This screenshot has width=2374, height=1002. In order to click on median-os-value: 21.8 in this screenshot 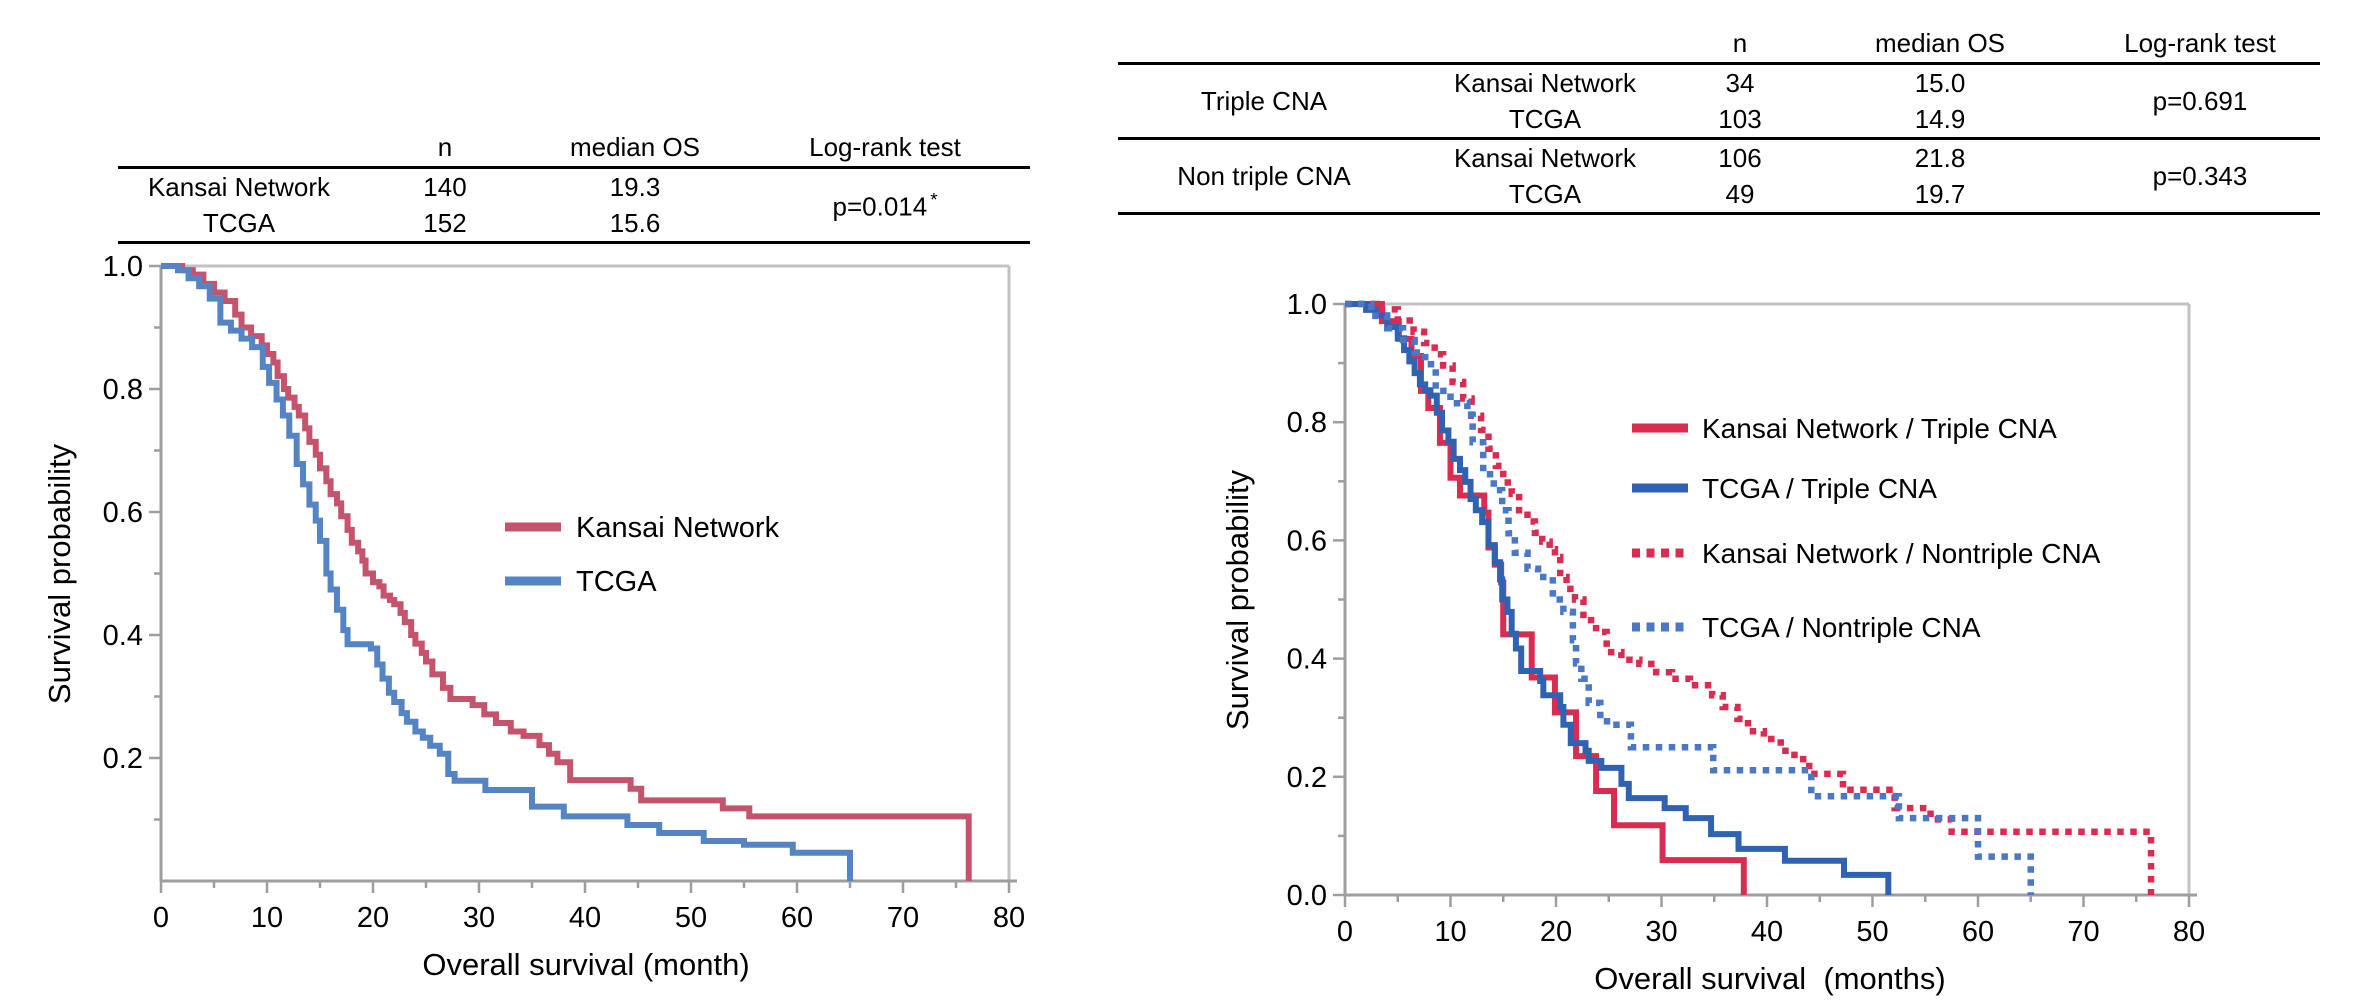, I will do `click(1940, 156)`.